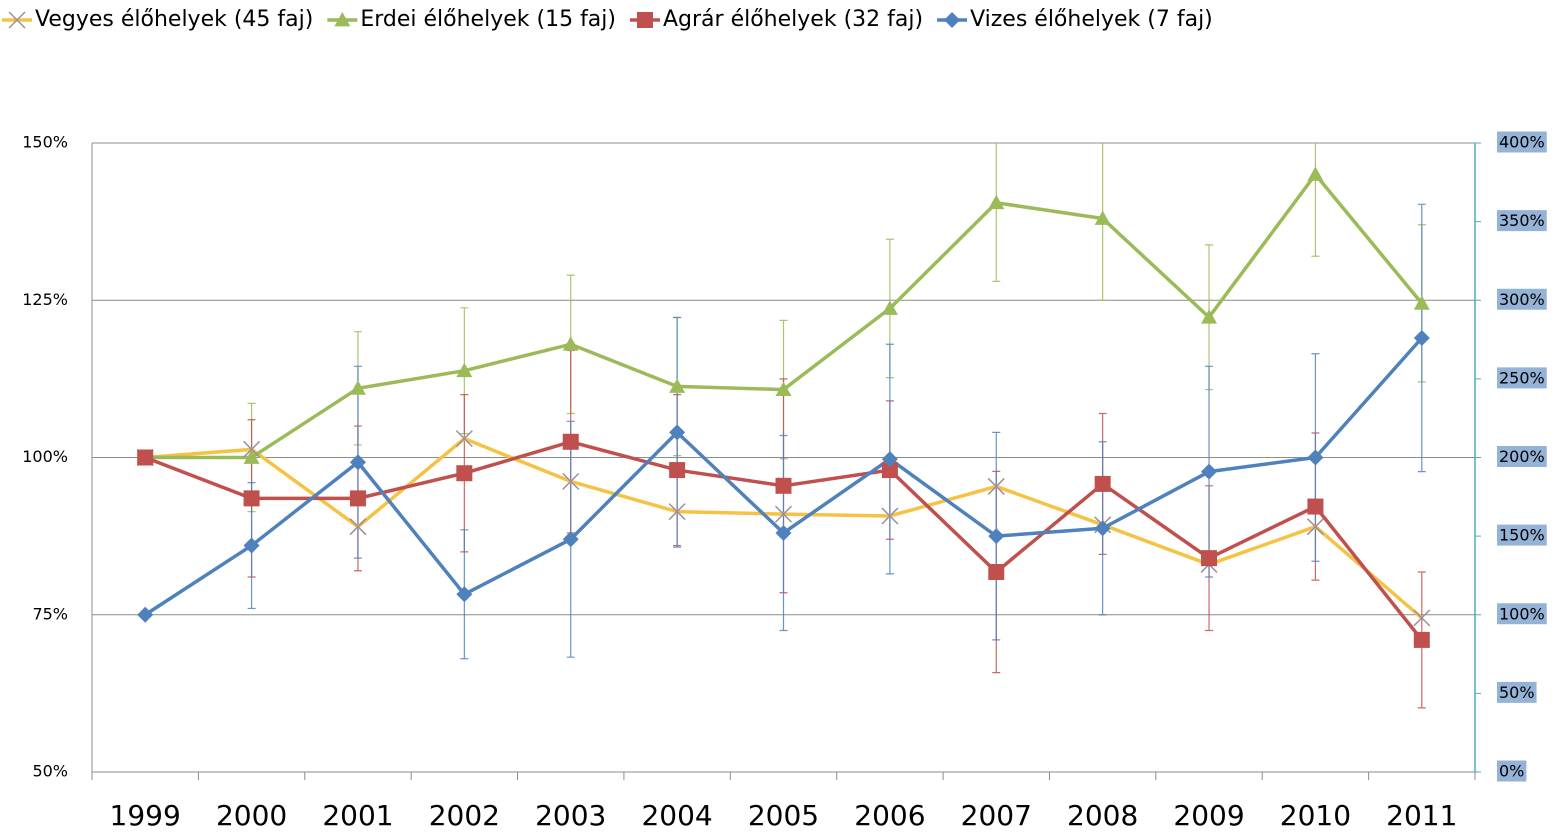 The width and height of the screenshot is (1568, 833). What do you see at coordinates (45, 142) in the screenshot?
I see `y-tick-label: 150%` at bounding box center [45, 142].